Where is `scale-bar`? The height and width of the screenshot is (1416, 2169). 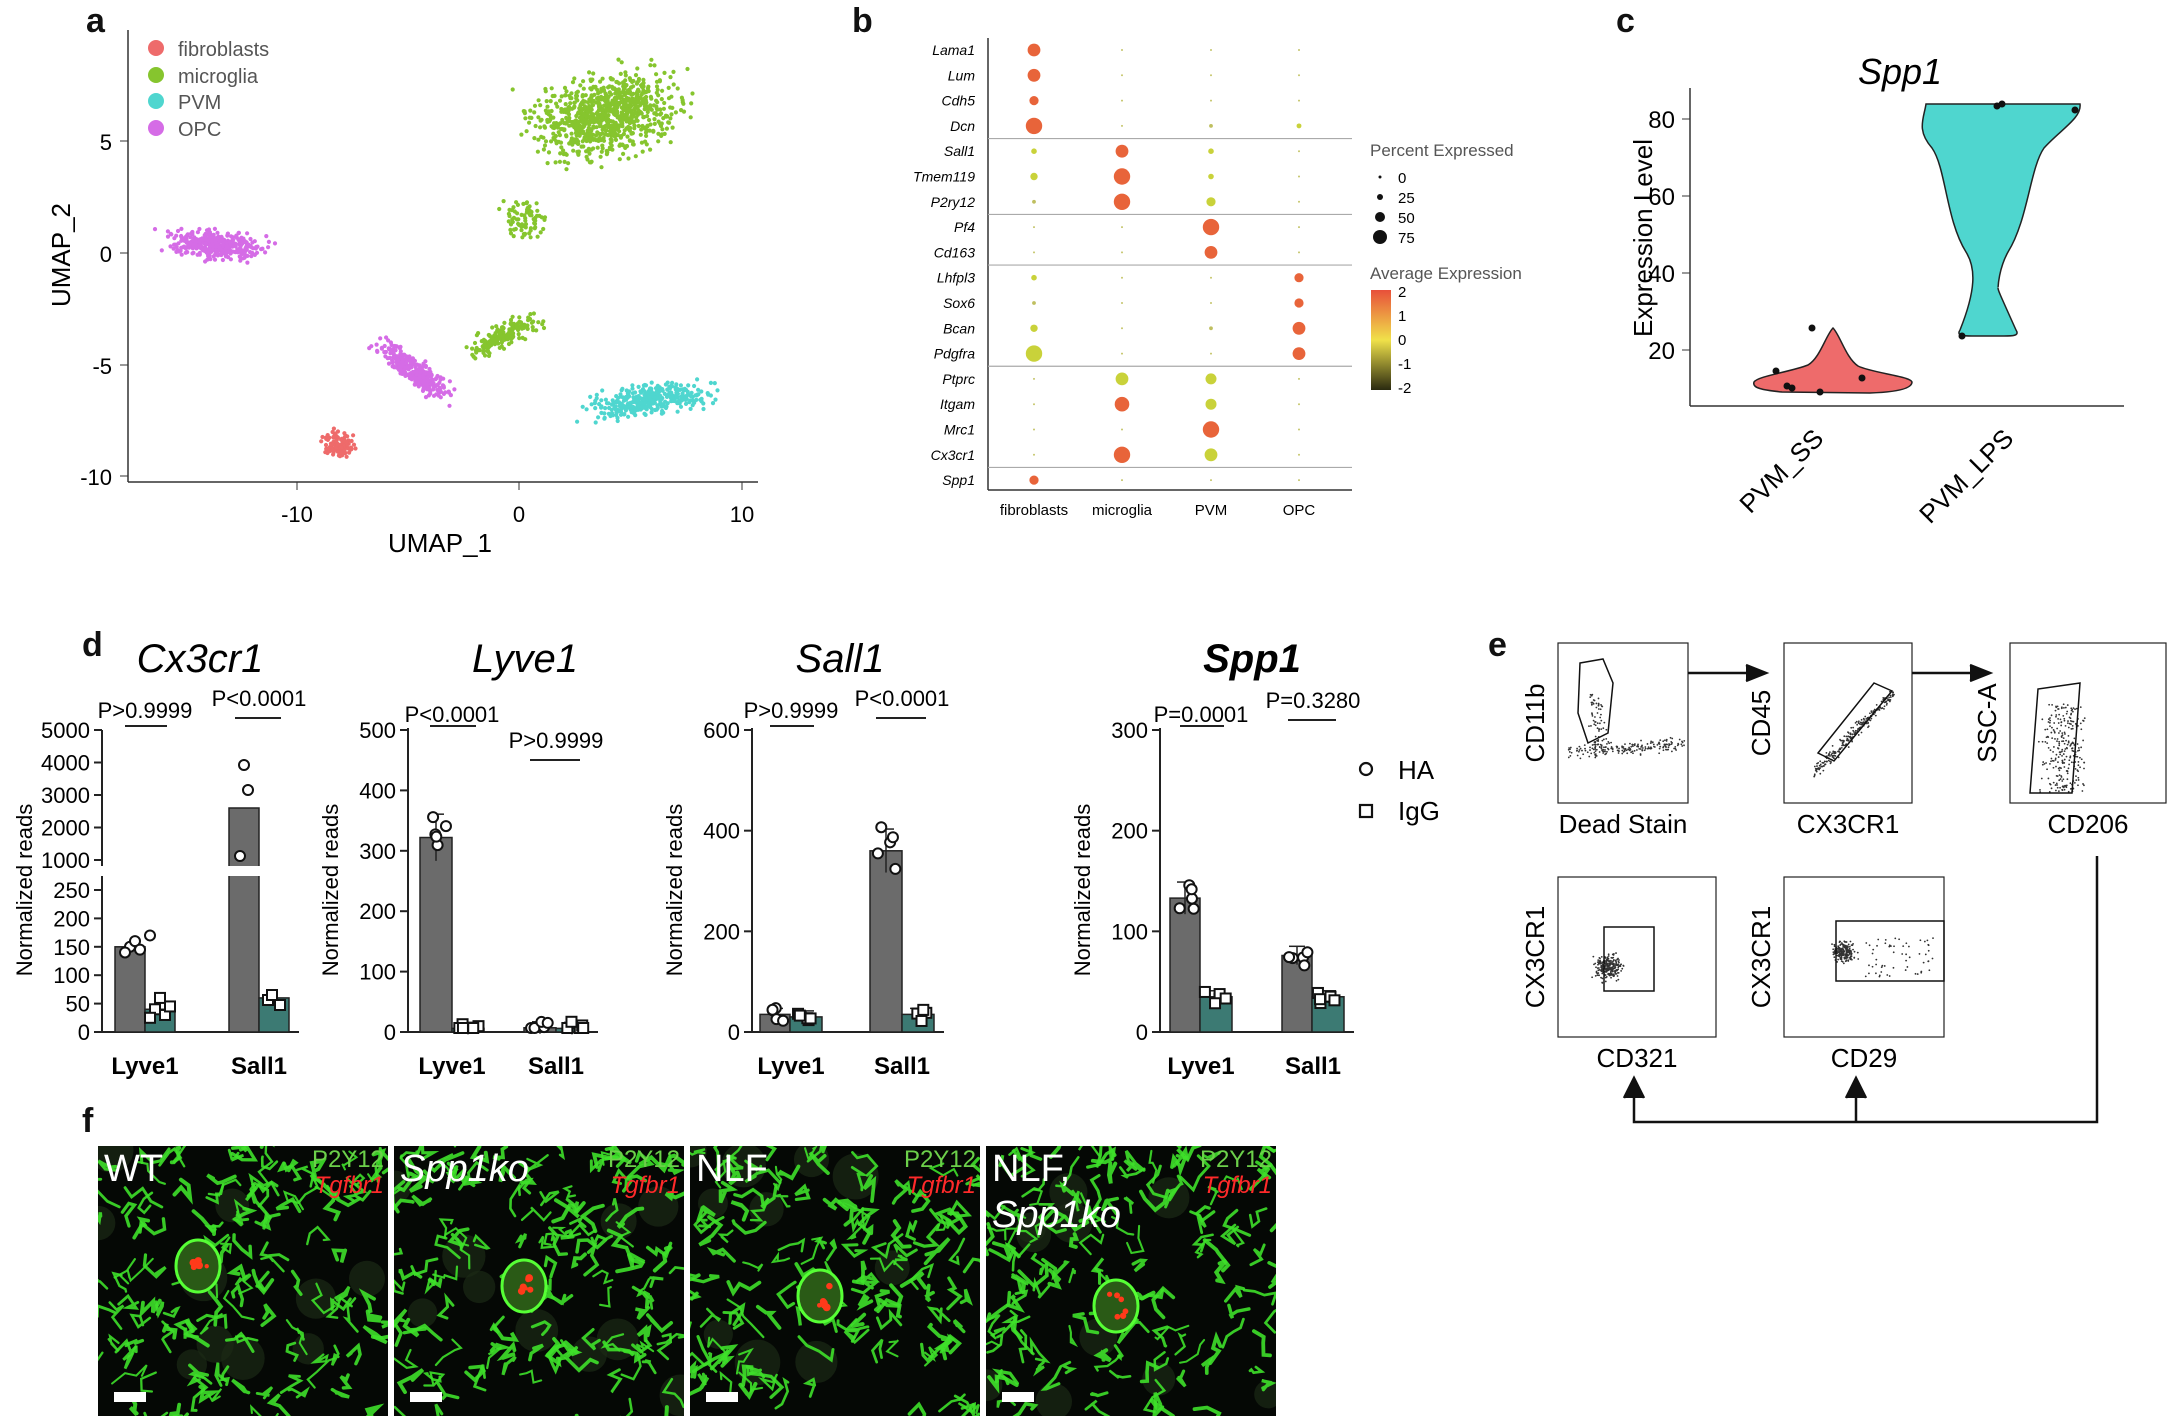 scale-bar is located at coordinates (130, 1397).